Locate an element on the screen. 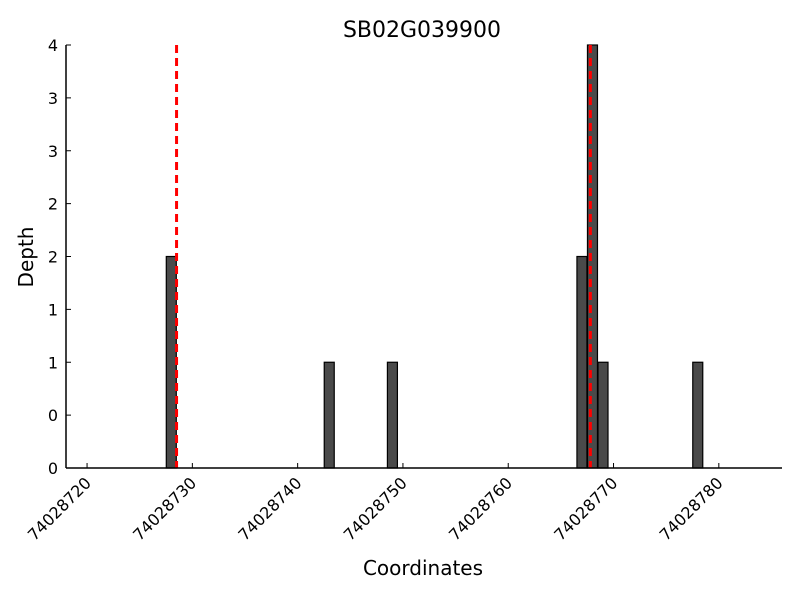 This screenshot has height=600, width=800. x-tick-label: 74028720 is located at coordinates (59, 508).